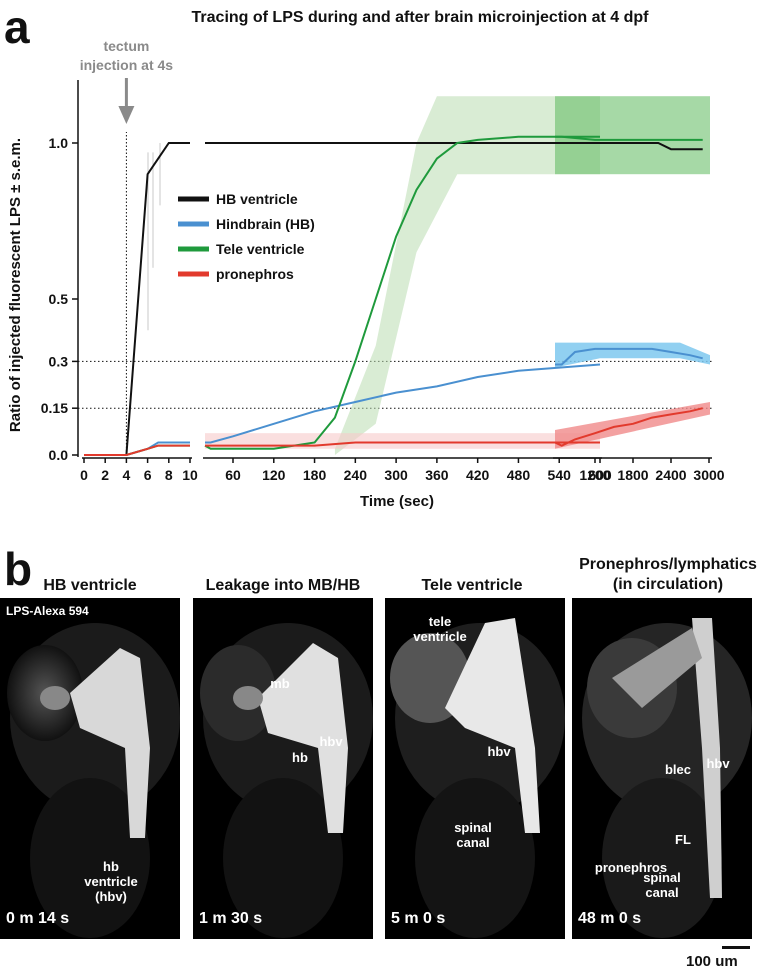 Image resolution: width=769 pixels, height=971 pixels. Describe the element at coordinates (478, 475) in the screenshot. I see `x-tick-label: 420` at that location.